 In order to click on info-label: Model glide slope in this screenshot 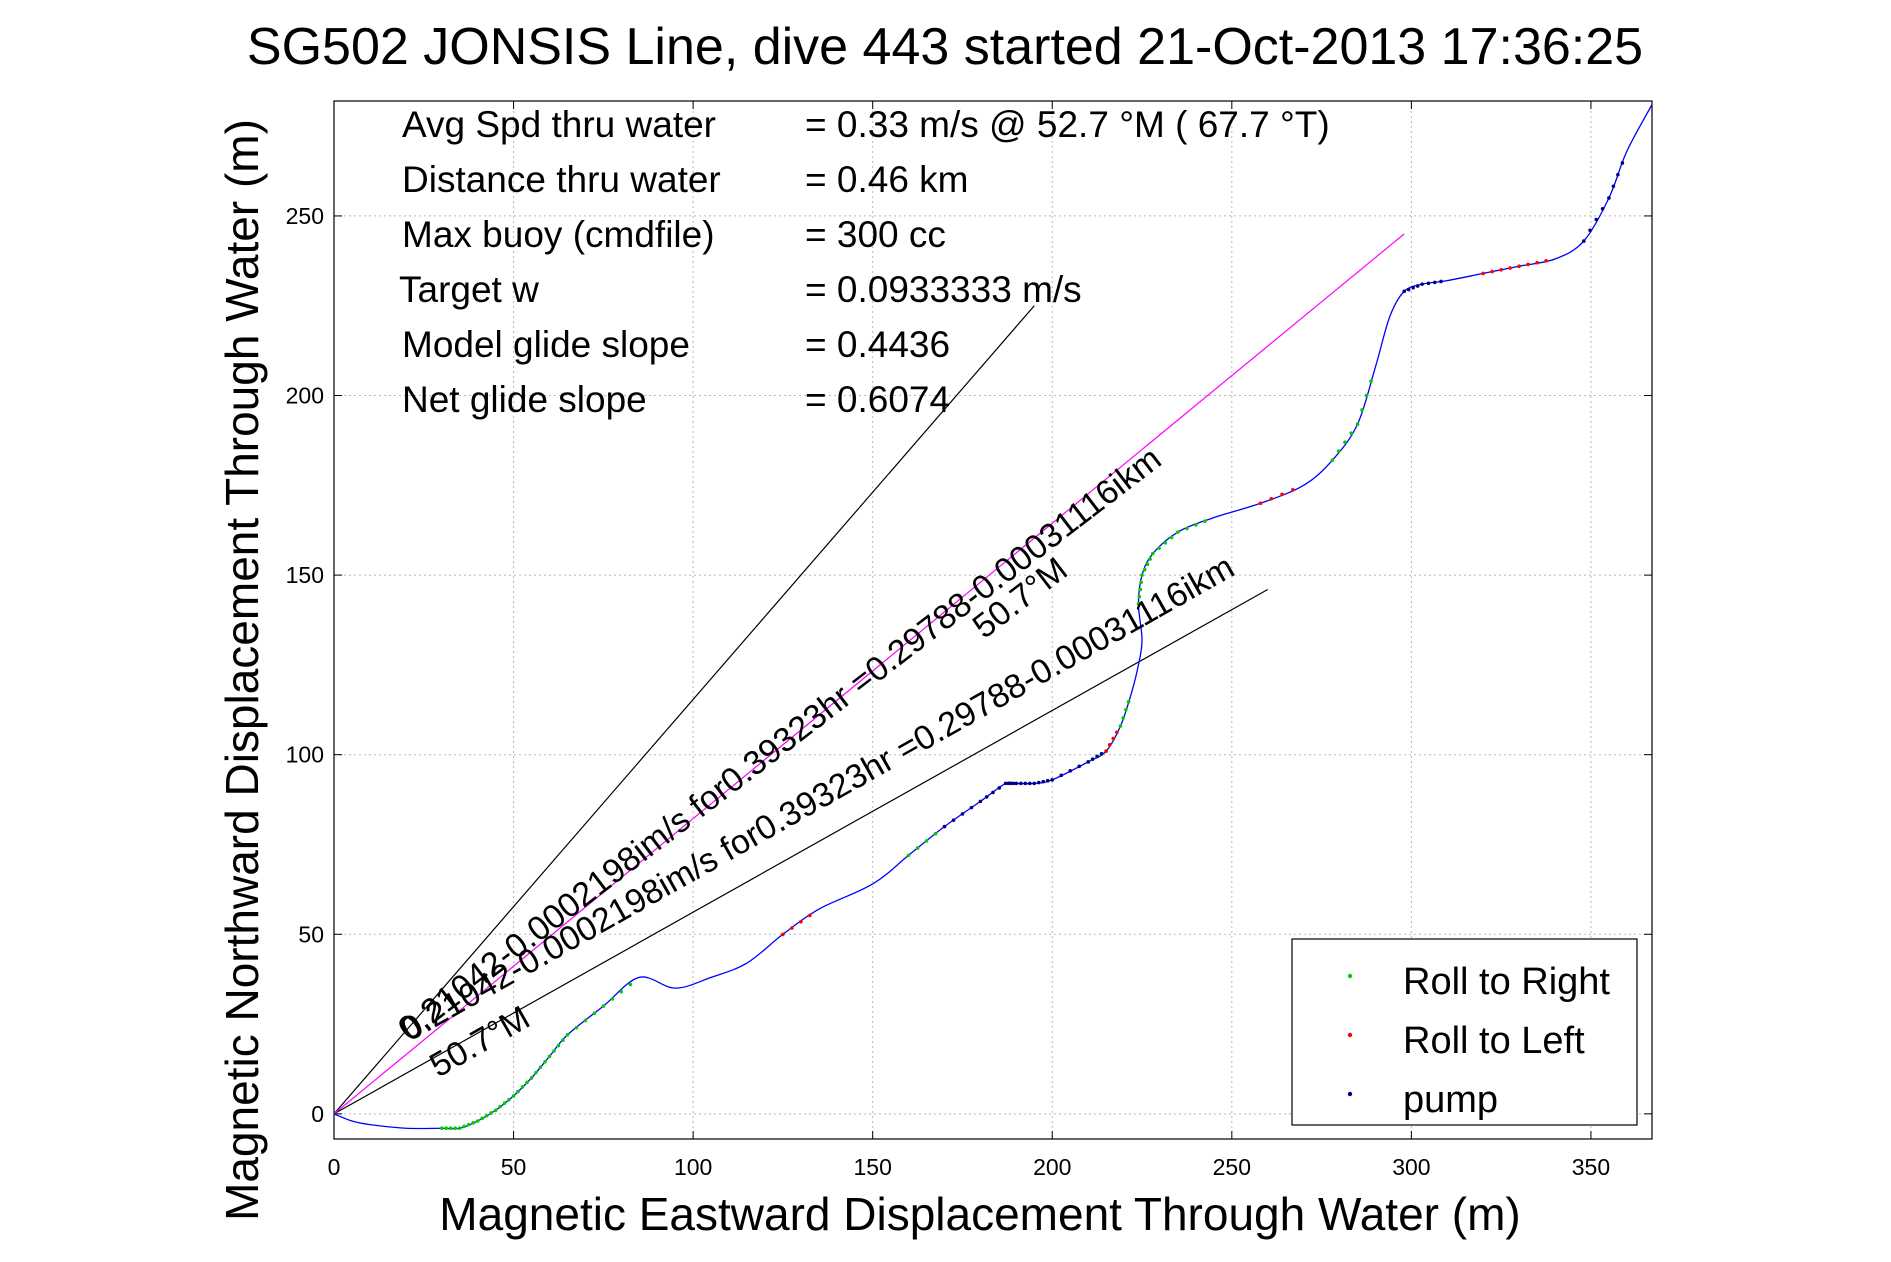, I will do `click(546, 344)`.